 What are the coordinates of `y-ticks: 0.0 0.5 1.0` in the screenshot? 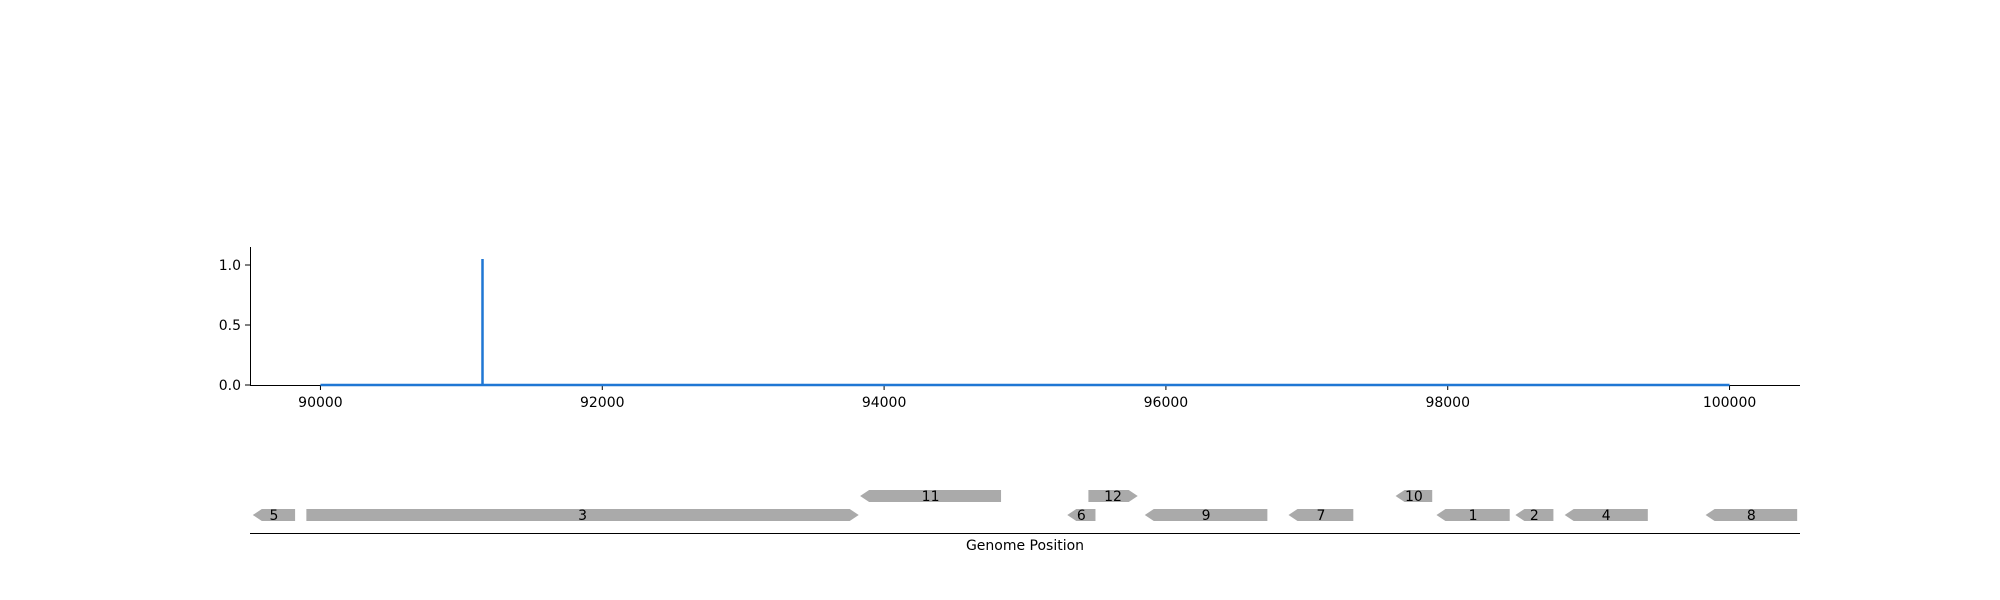 It's located at (234, 326).